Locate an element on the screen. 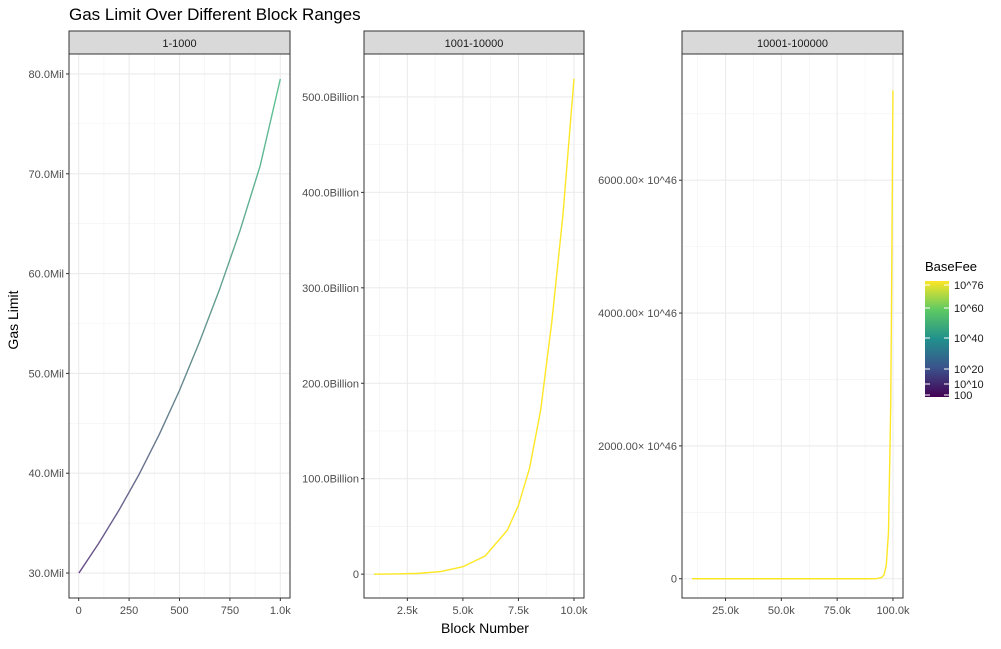 The image size is (1001, 649). y-tick-label: 200.0Billion is located at coordinates (330, 384).